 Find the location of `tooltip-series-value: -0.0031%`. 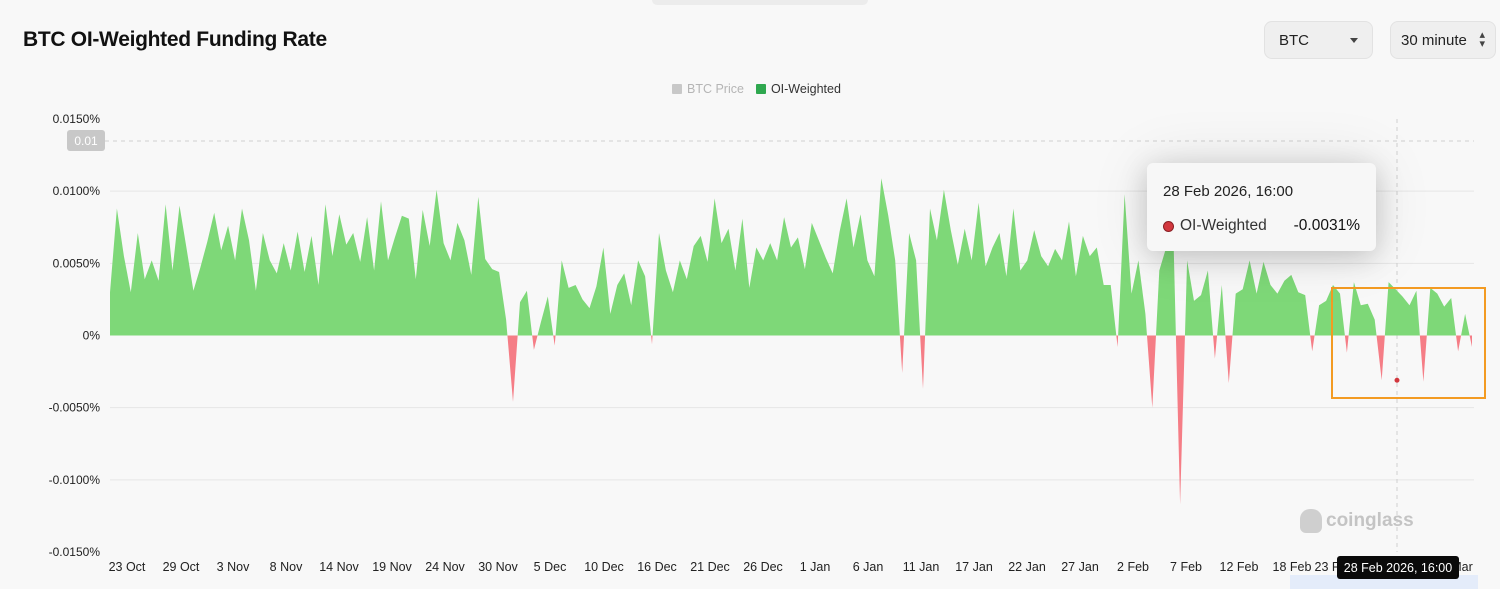

tooltip-series-value: -0.0031% is located at coordinates (1326, 225).